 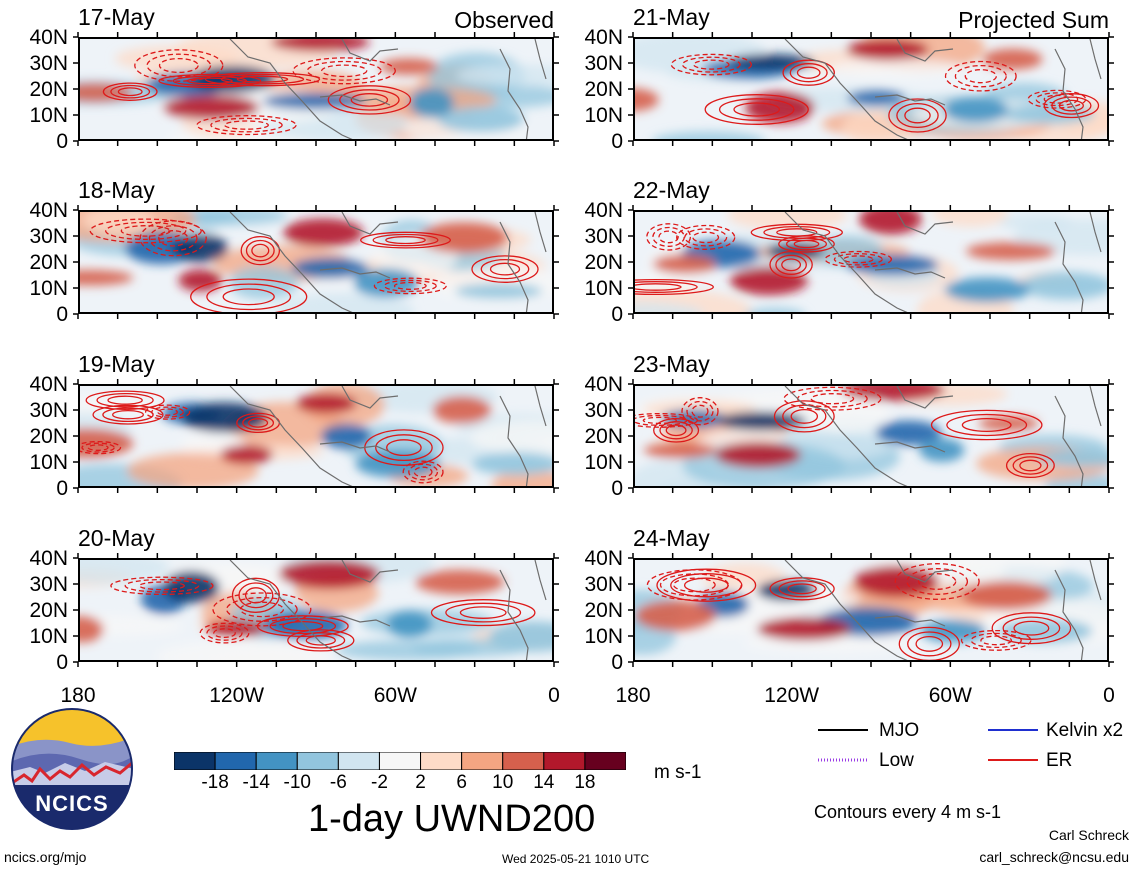 What do you see at coordinates (671, 17) in the screenshot?
I see `panel-date: 21-May` at bounding box center [671, 17].